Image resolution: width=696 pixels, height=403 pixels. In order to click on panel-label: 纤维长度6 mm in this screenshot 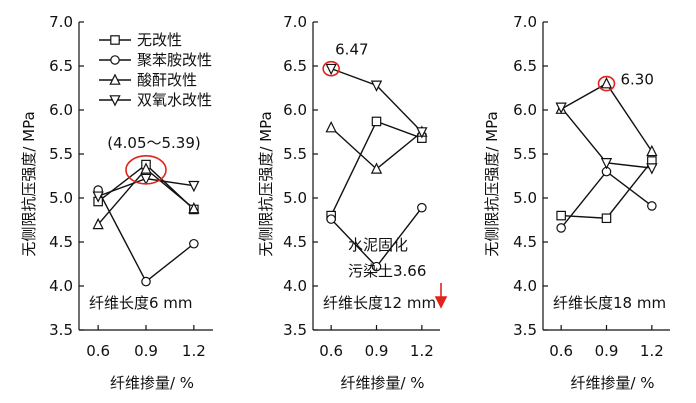, I will do `click(141, 303)`.